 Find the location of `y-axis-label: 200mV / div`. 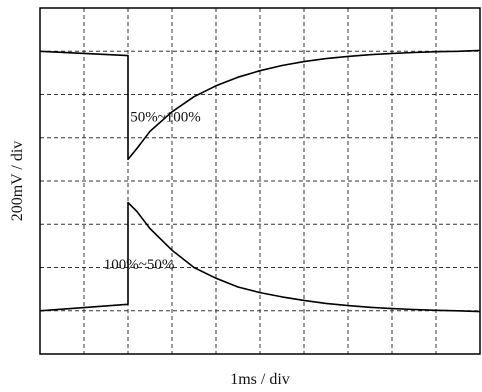

y-axis-label: 200mV / div is located at coordinates (17, 181).